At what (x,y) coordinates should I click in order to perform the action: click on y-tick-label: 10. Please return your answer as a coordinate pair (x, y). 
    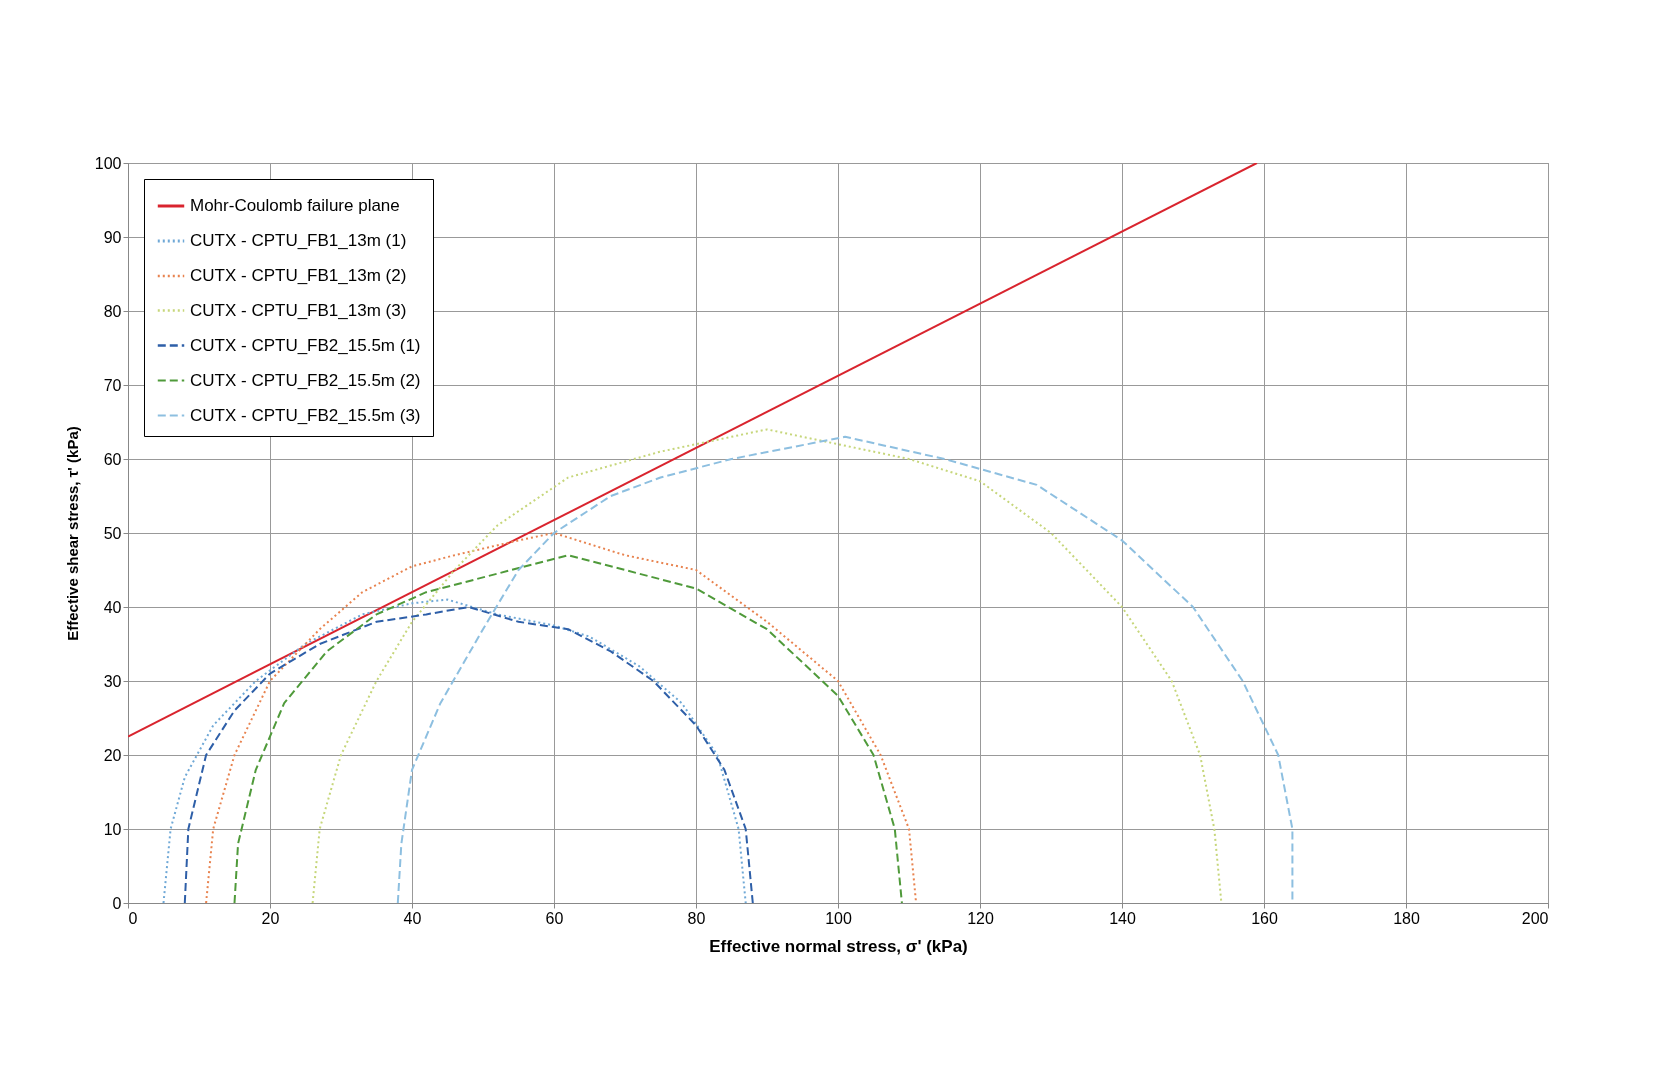
    Looking at the image, I should click on (112, 829).